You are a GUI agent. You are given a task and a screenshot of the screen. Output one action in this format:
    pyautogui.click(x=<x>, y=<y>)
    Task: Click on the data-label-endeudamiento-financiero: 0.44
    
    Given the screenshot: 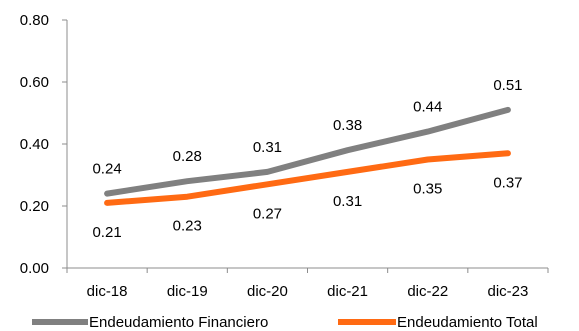 What is the action you would take?
    pyautogui.click(x=427, y=107)
    